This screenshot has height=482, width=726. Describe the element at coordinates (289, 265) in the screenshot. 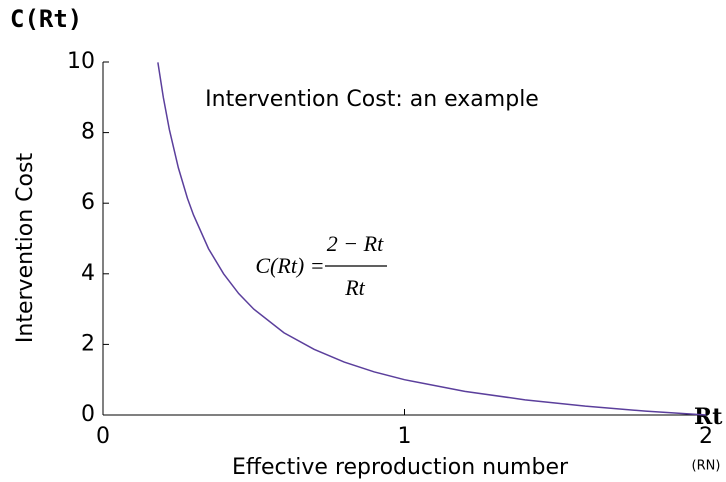

I see `formula-lhs: C(Rt) =` at that location.